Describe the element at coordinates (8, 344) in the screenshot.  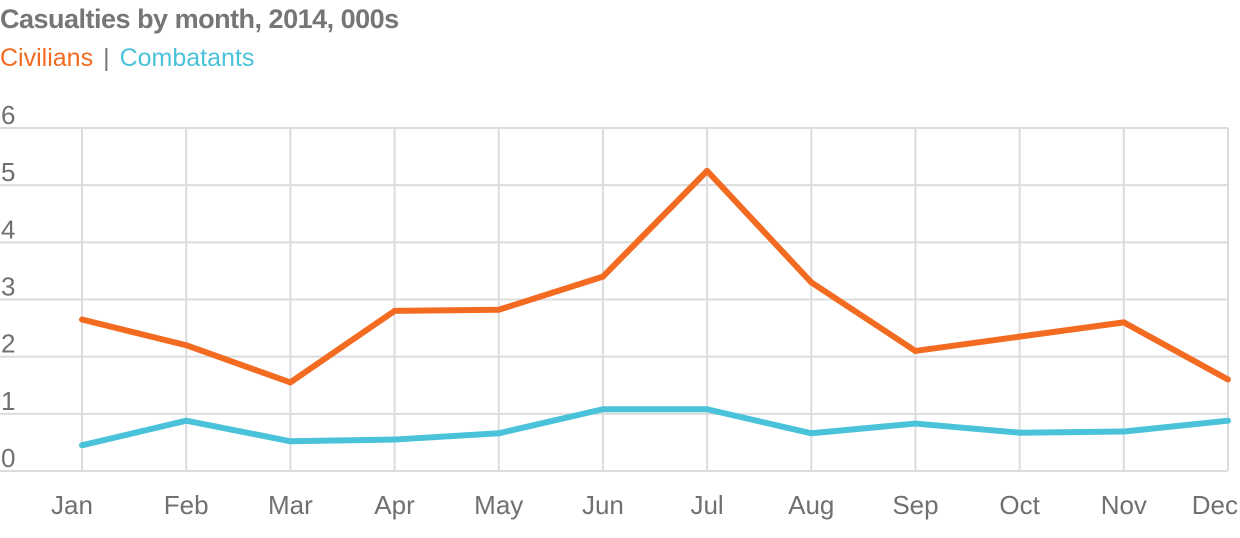
I see `y-tick-label: 2` at that location.